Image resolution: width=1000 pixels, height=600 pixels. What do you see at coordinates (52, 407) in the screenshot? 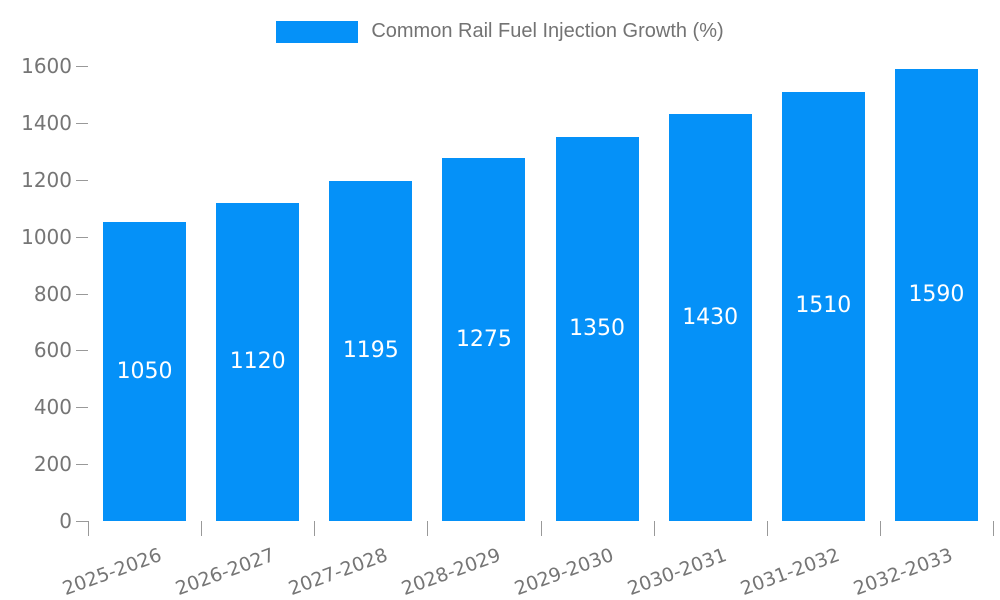
I see `y-tick-label: 400` at bounding box center [52, 407].